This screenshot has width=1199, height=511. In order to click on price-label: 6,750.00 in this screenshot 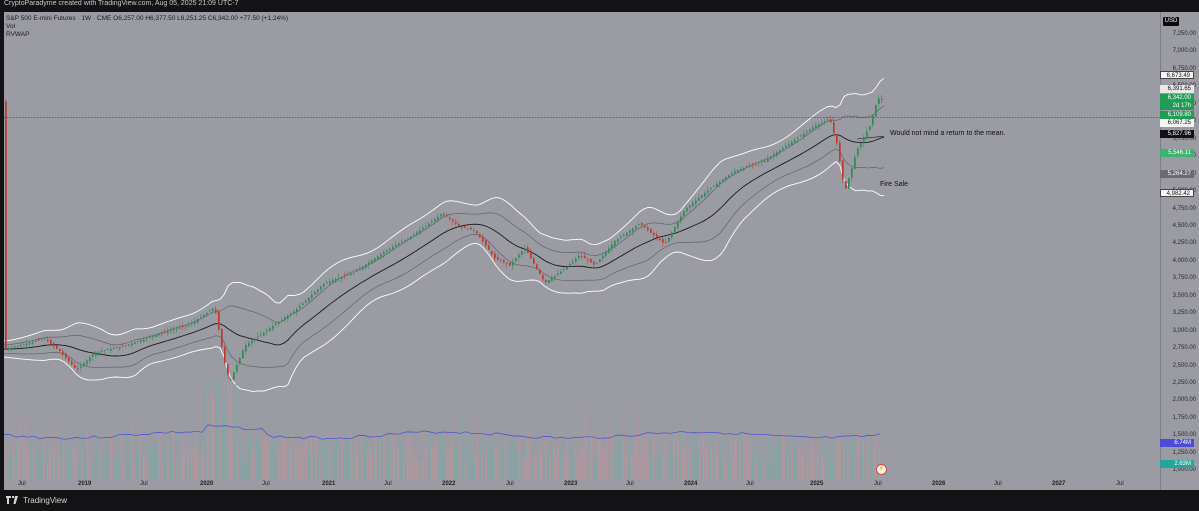, I will do `click(1184, 68)`.